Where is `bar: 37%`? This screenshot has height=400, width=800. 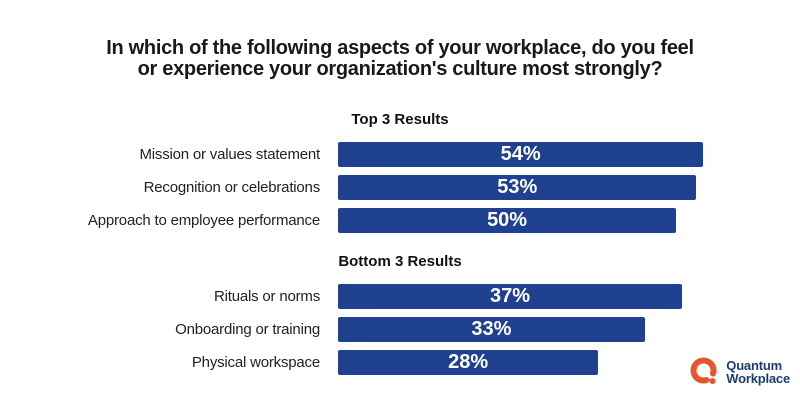 bar: 37% is located at coordinates (510, 296).